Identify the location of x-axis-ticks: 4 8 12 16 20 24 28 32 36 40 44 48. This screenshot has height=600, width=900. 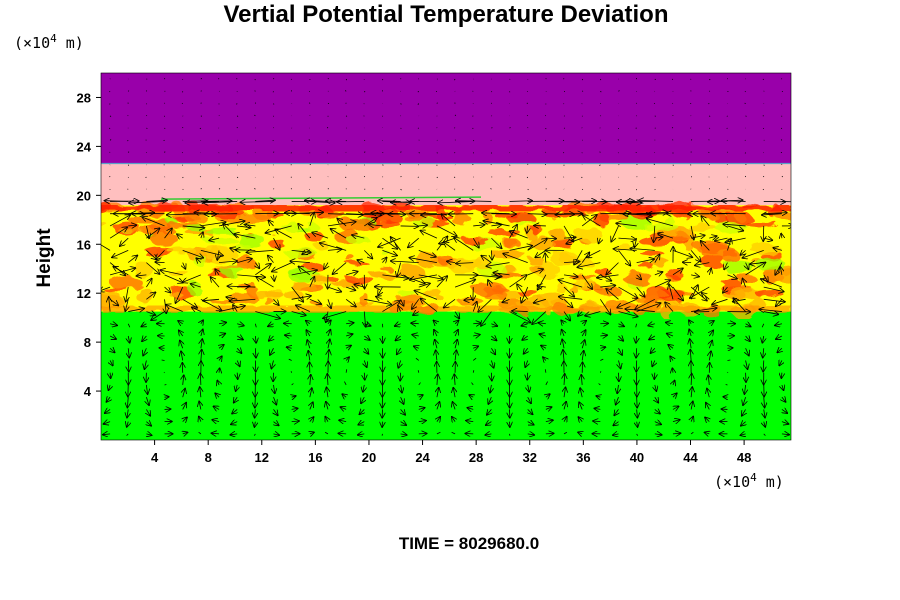
(451, 452).